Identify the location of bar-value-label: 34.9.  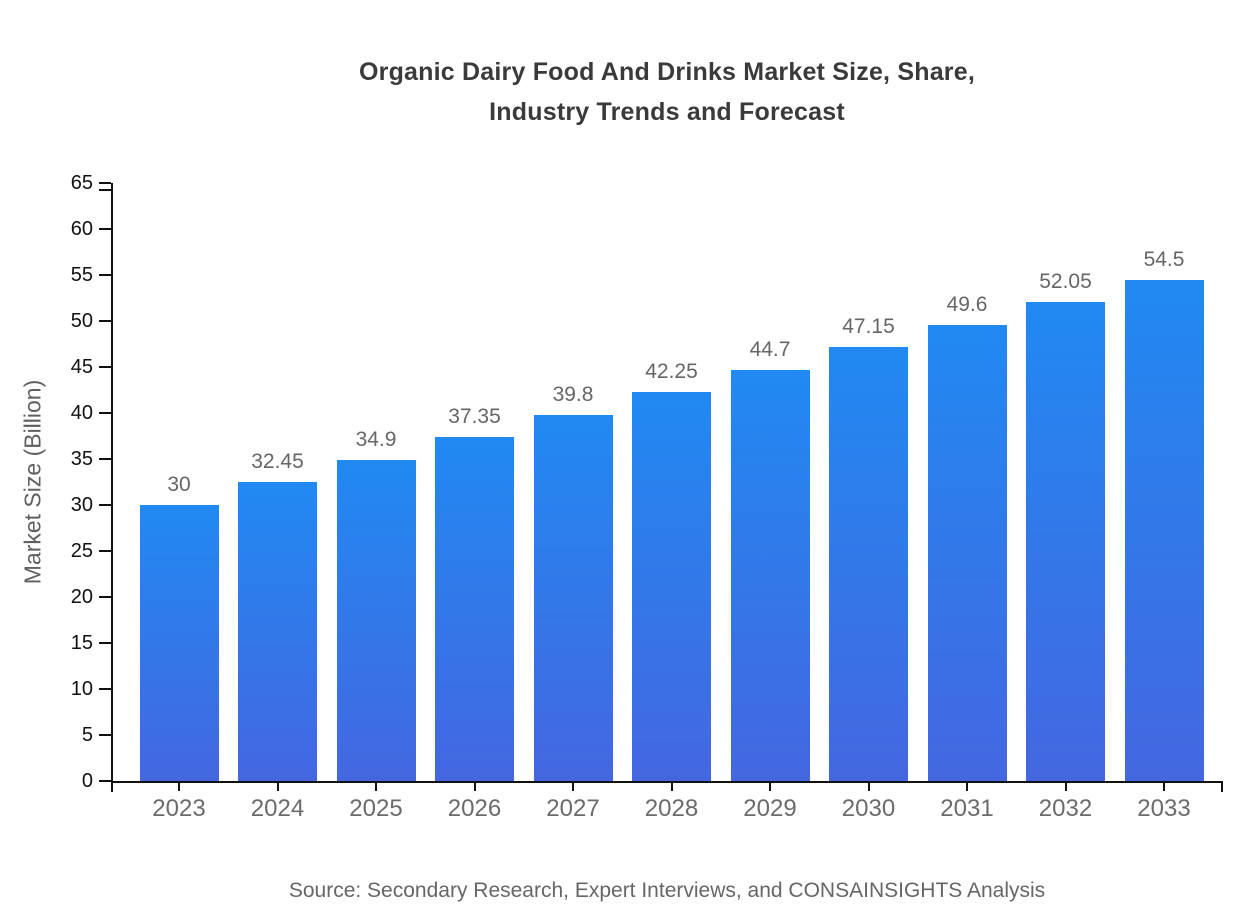
(376, 439).